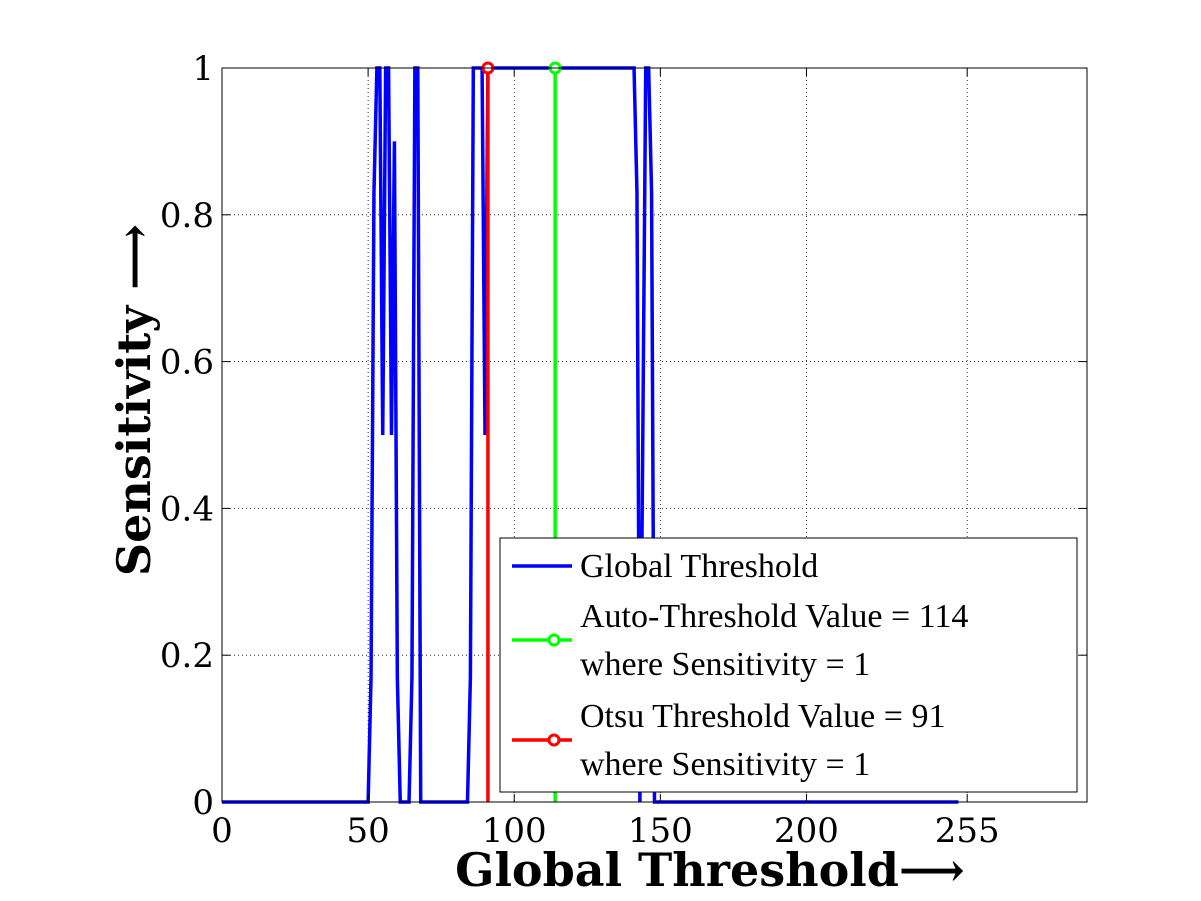 This screenshot has height=901, width=1201. Describe the element at coordinates (660, 831) in the screenshot. I see `x-tick-label: 150` at that location.